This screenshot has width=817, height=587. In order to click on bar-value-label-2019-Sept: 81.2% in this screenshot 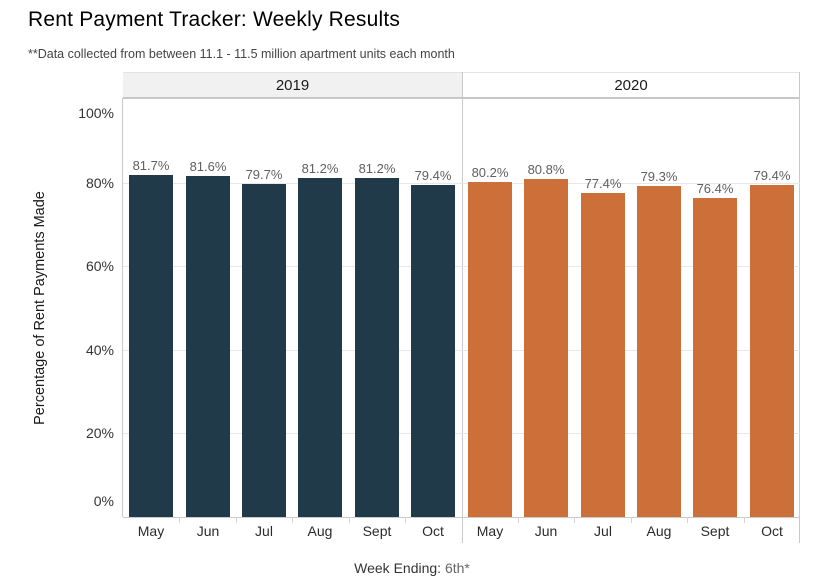, I will do `click(377, 168)`.